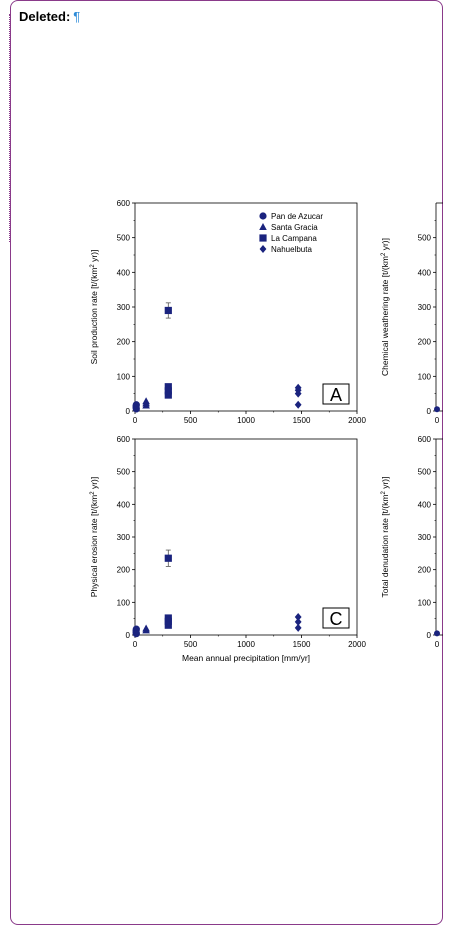 The image size is (449, 930). I want to click on legend-marker-square, so click(263, 238).